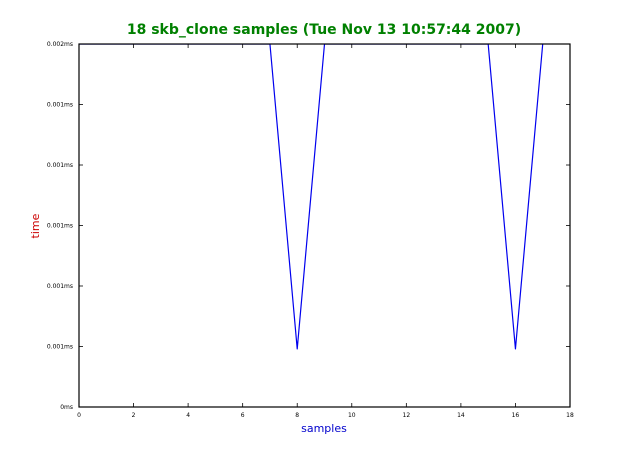  What do you see at coordinates (516, 415) in the screenshot?
I see `x-tick-label: 16` at bounding box center [516, 415].